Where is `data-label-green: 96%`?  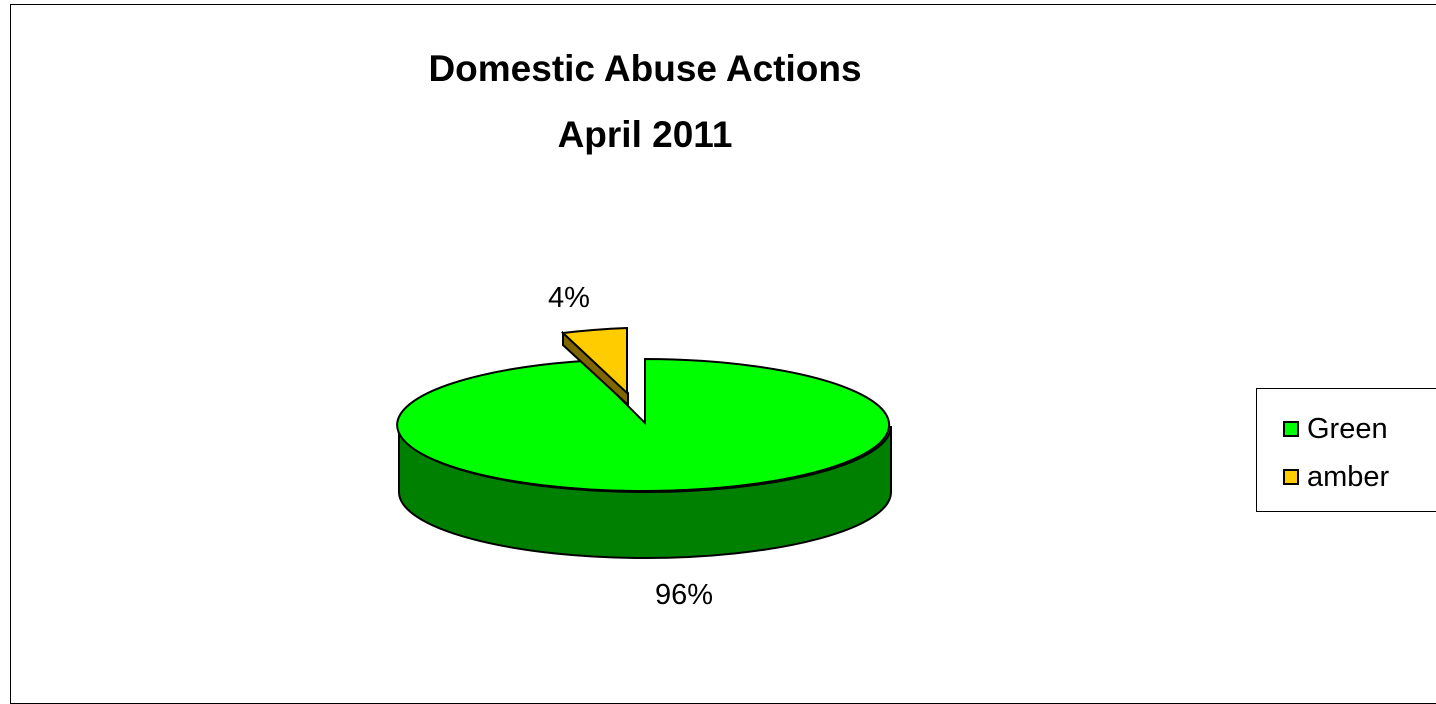
data-label-green: 96% is located at coordinates (684, 595).